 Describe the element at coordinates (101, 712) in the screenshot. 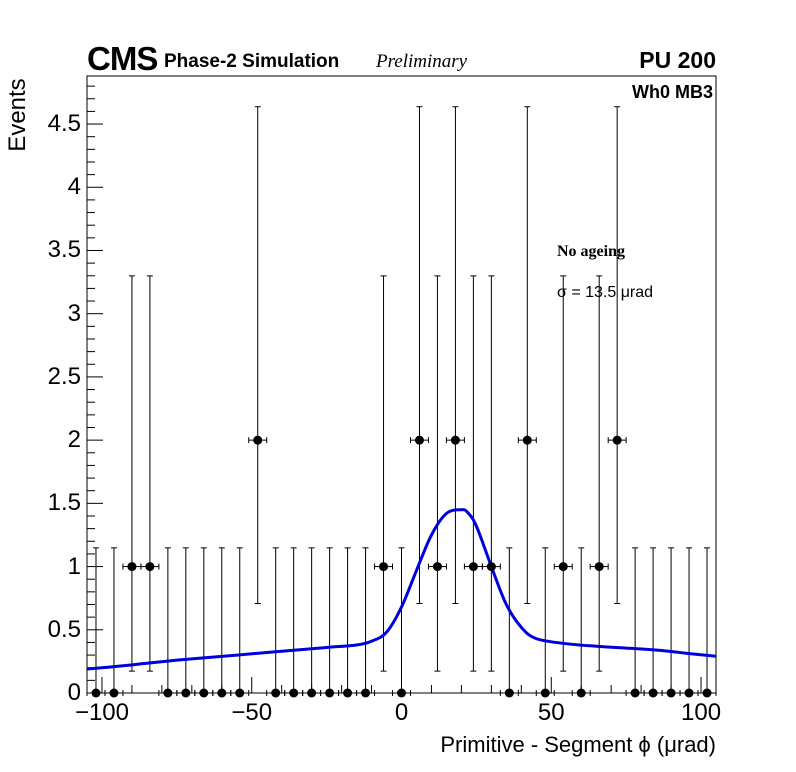

I see `x-tick-label: −100` at that location.